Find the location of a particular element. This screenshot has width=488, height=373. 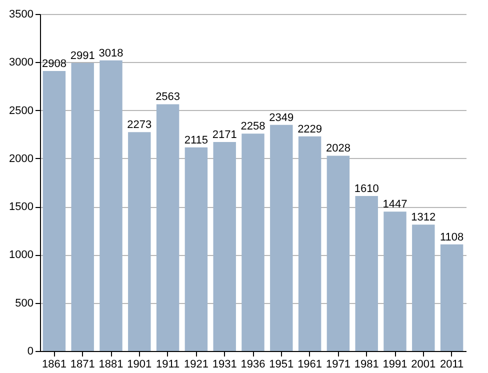

data-label: 1108 is located at coordinates (452, 237).